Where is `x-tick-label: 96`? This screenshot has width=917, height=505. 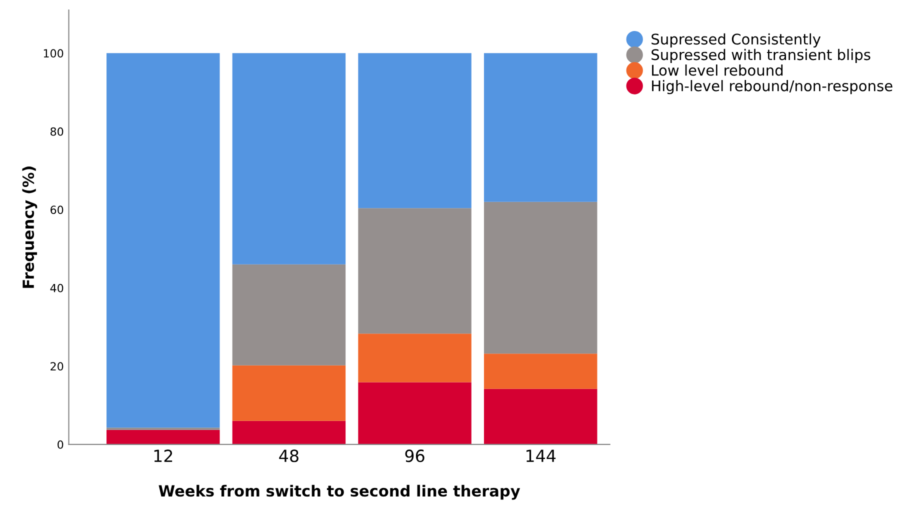
x-tick-label: 96 is located at coordinates (414, 456).